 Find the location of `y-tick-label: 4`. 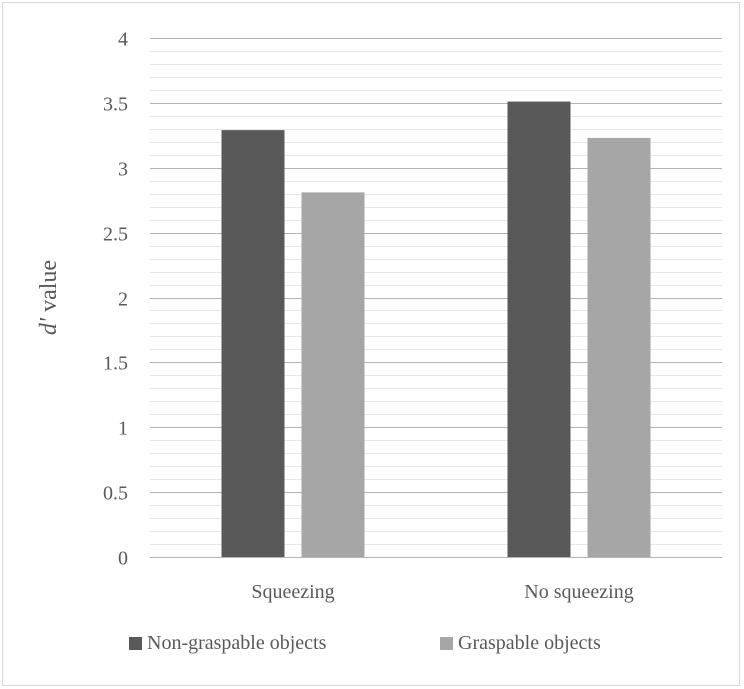

y-tick-label: 4 is located at coordinates (123, 40).